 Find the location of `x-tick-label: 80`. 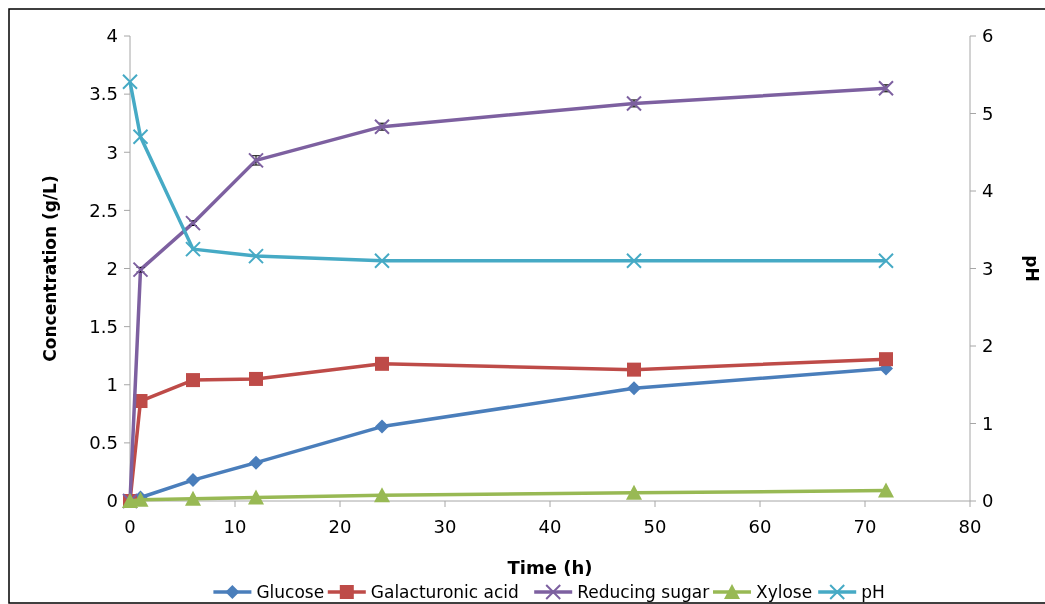

x-tick-label: 80 is located at coordinates (970, 526).